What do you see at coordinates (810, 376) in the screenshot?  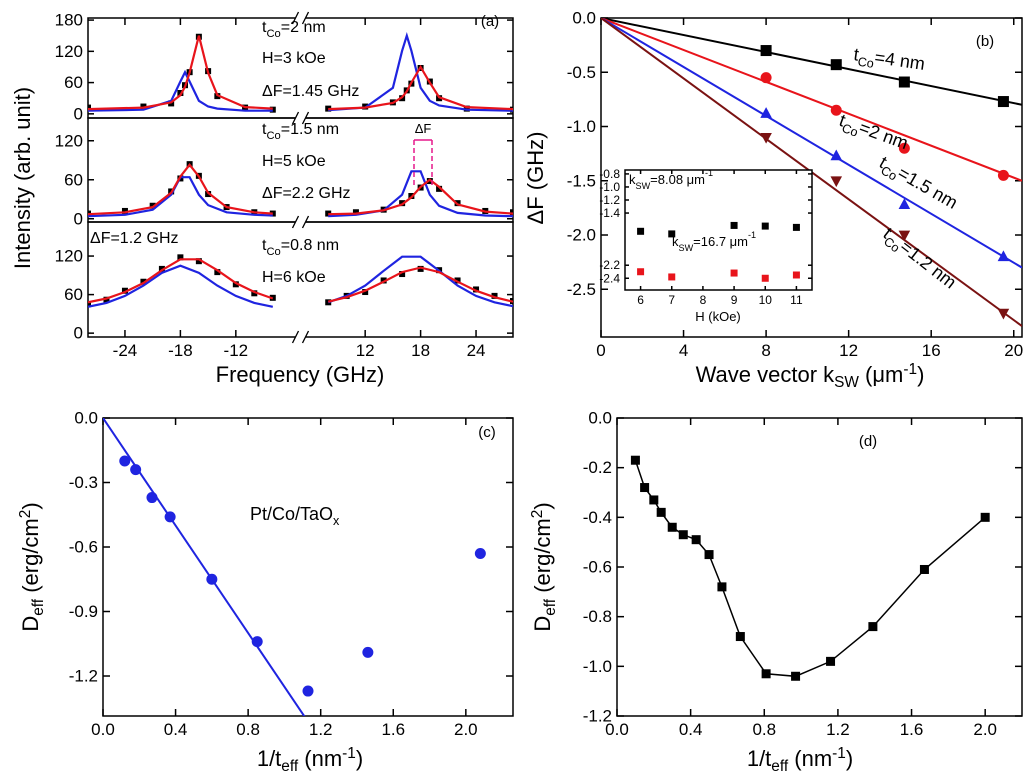 I see `x-axis-label: Wave vector kSW (μm-1)` at bounding box center [810, 376].